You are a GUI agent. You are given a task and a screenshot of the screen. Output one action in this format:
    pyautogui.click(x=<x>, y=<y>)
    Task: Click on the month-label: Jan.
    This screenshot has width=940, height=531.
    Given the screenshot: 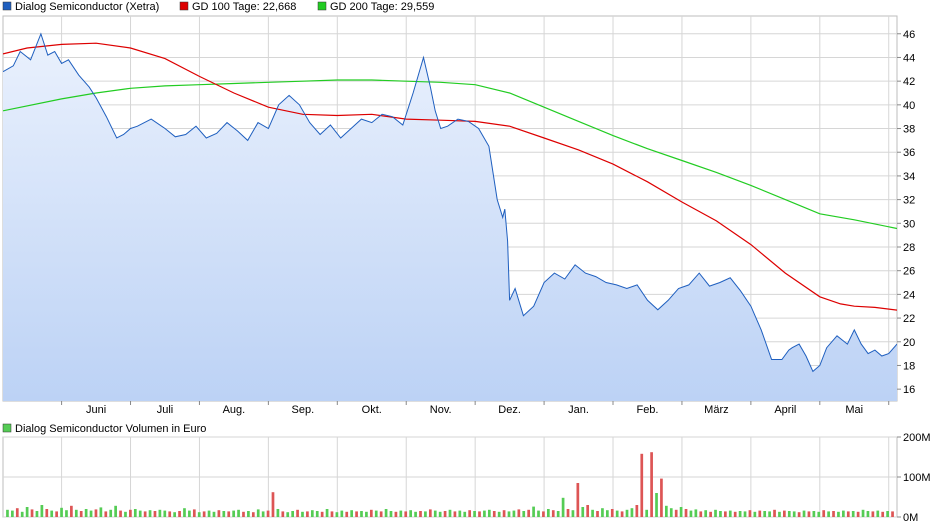 What is the action you would take?
    pyautogui.click(x=578, y=410)
    